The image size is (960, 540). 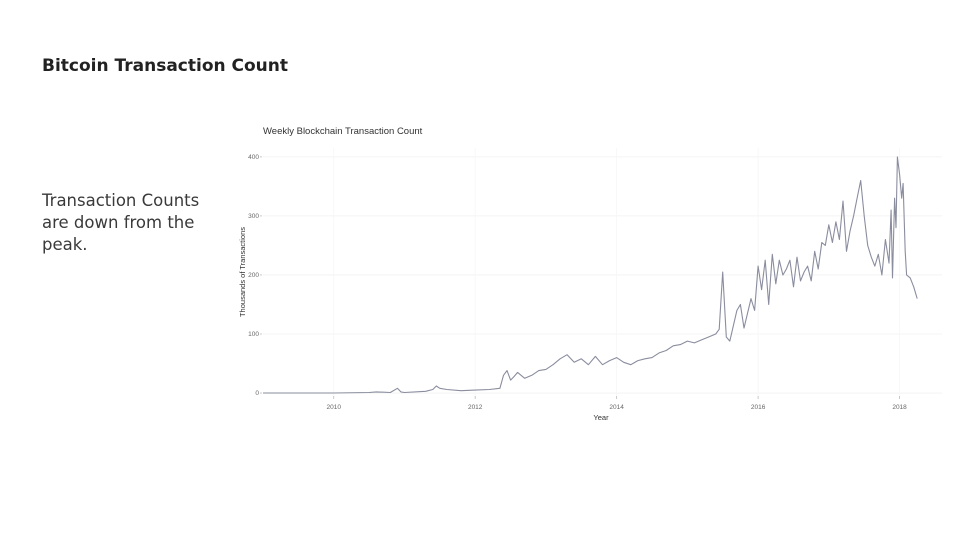 I want to click on x-tick-label: 2014, so click(x=616, y=407).